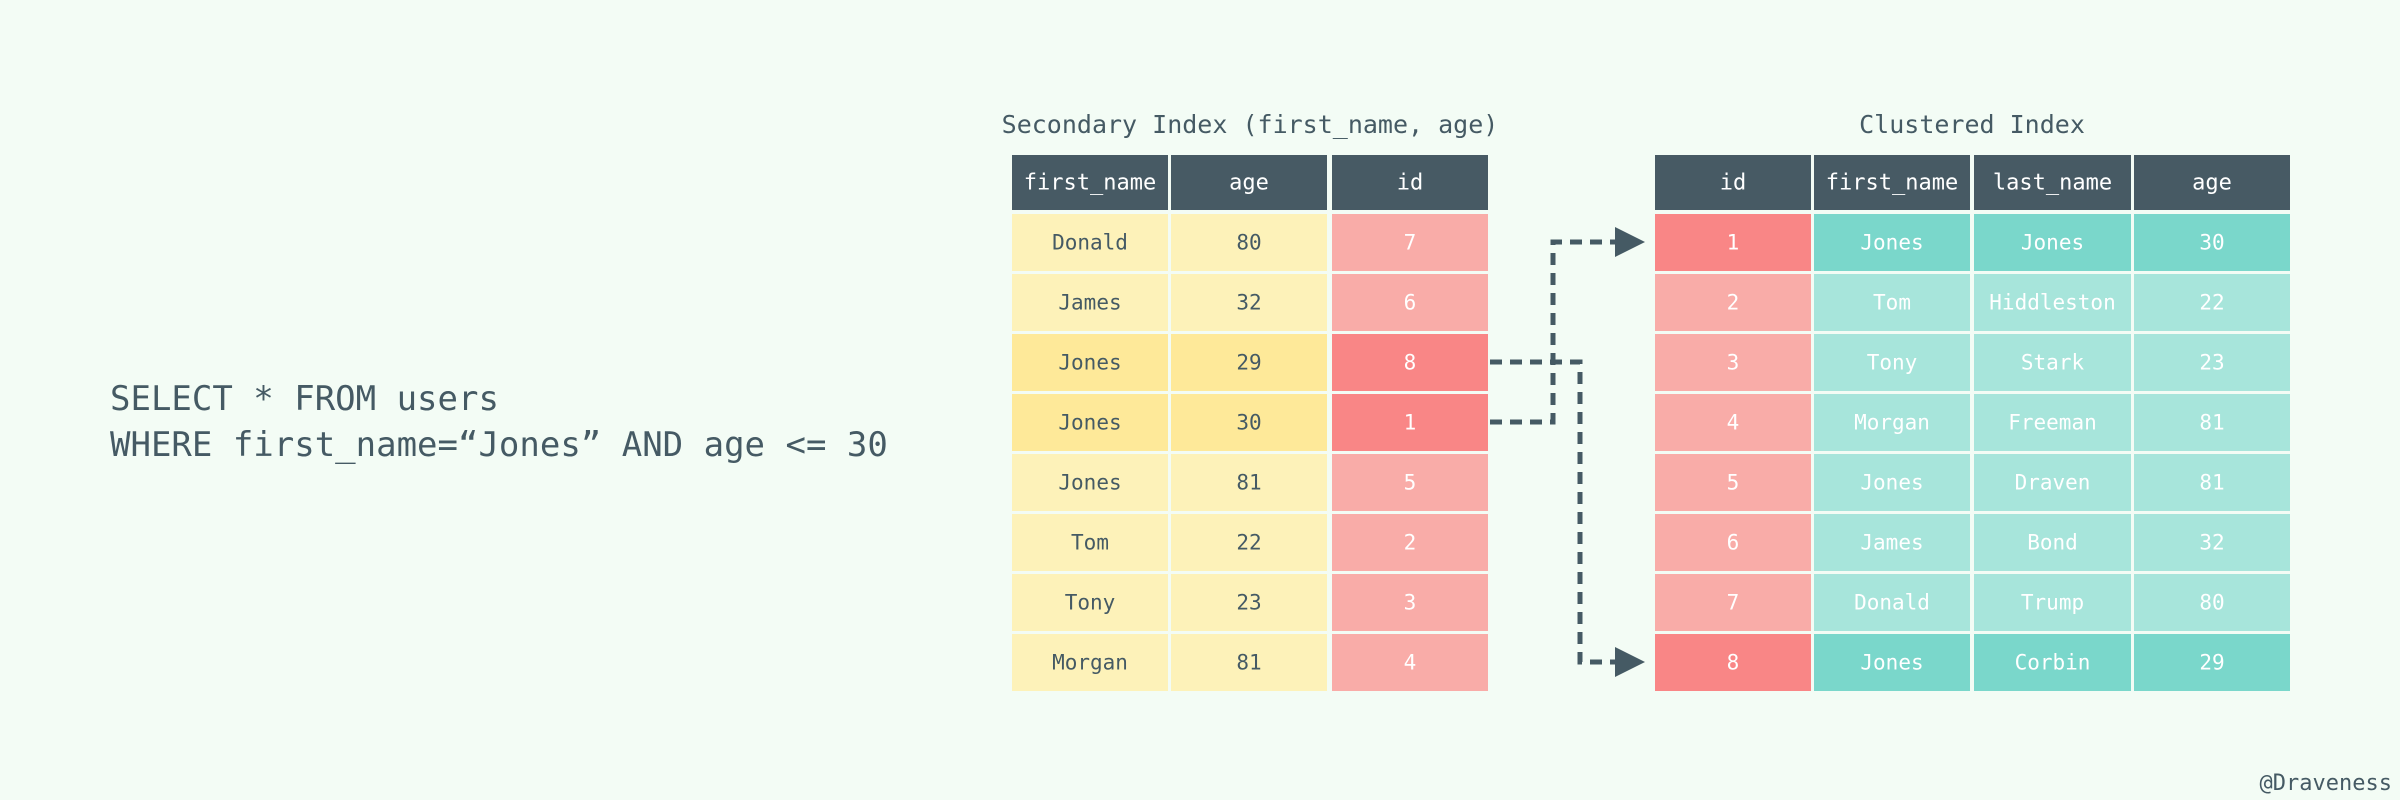 The image size is (2400, 800). Describe the element at coordinates (1733, 483) in the screenshot. I see `cell-text: 5` at that location.